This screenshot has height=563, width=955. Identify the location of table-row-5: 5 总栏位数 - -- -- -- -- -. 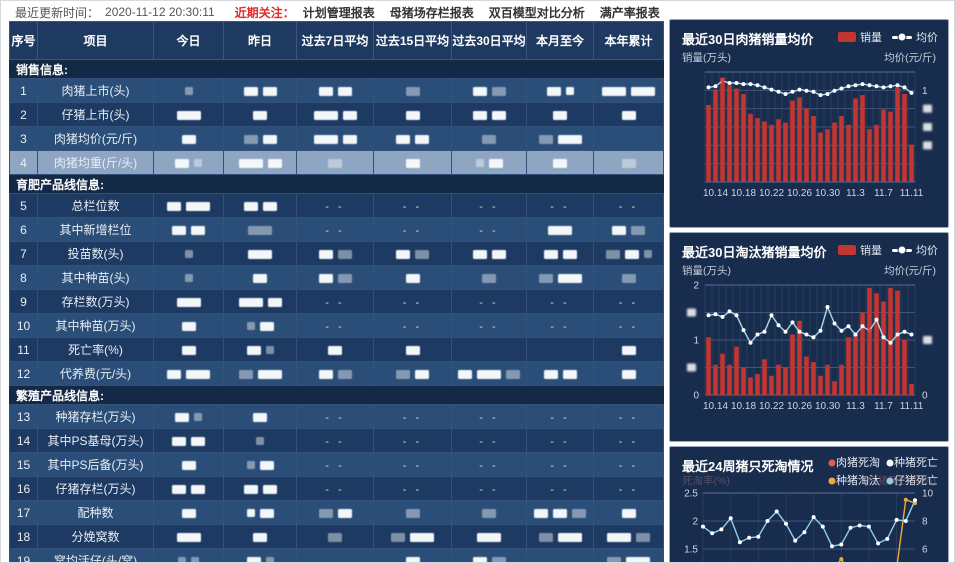
(336, 205).